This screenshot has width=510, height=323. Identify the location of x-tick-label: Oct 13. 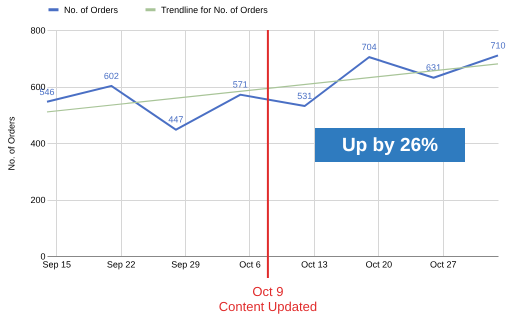
(314, 265).